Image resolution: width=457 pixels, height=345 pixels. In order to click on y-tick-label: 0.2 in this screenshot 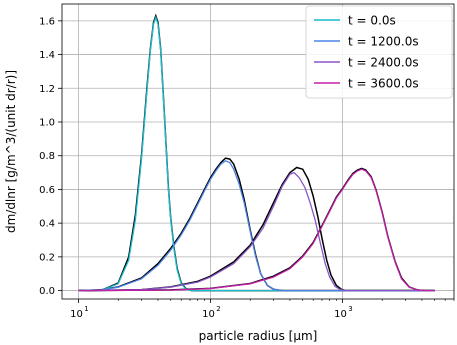, I will do `click(47, 257)`.